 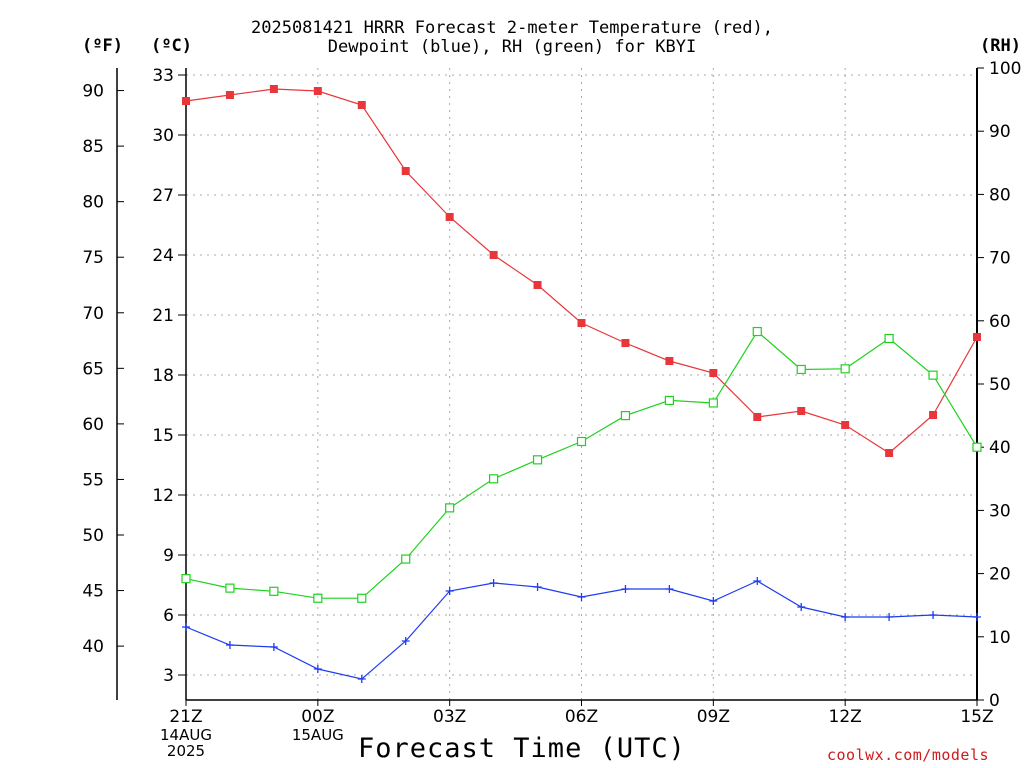 I want to click on fahrenheit-tick-label: 45, so click(x=93, y=592).